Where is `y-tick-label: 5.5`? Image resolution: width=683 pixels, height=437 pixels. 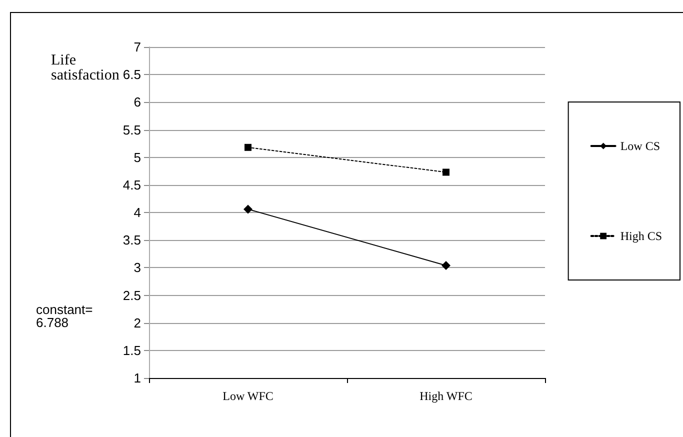
y-tick-label: 5.5 is located at coordinates (131, 130).